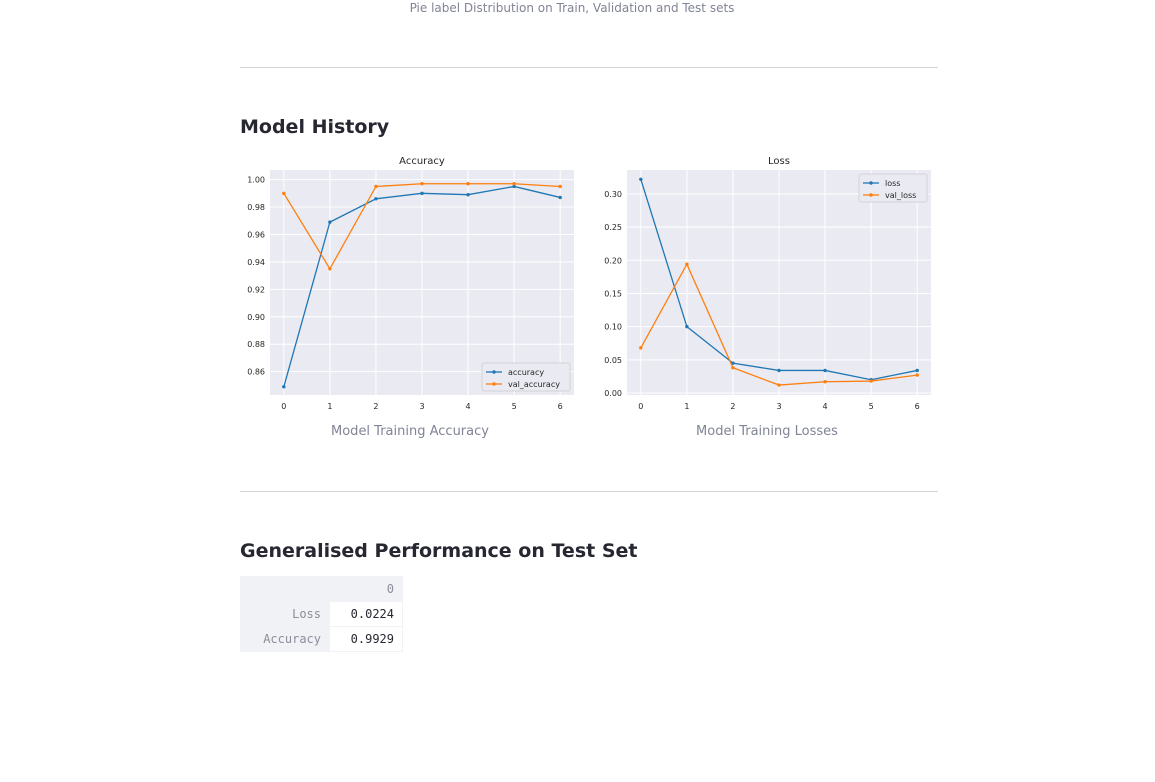 The image size is (1155, 782). I want to click on performance-heading: Generalised Performance on Test Set, so click(439, 551).